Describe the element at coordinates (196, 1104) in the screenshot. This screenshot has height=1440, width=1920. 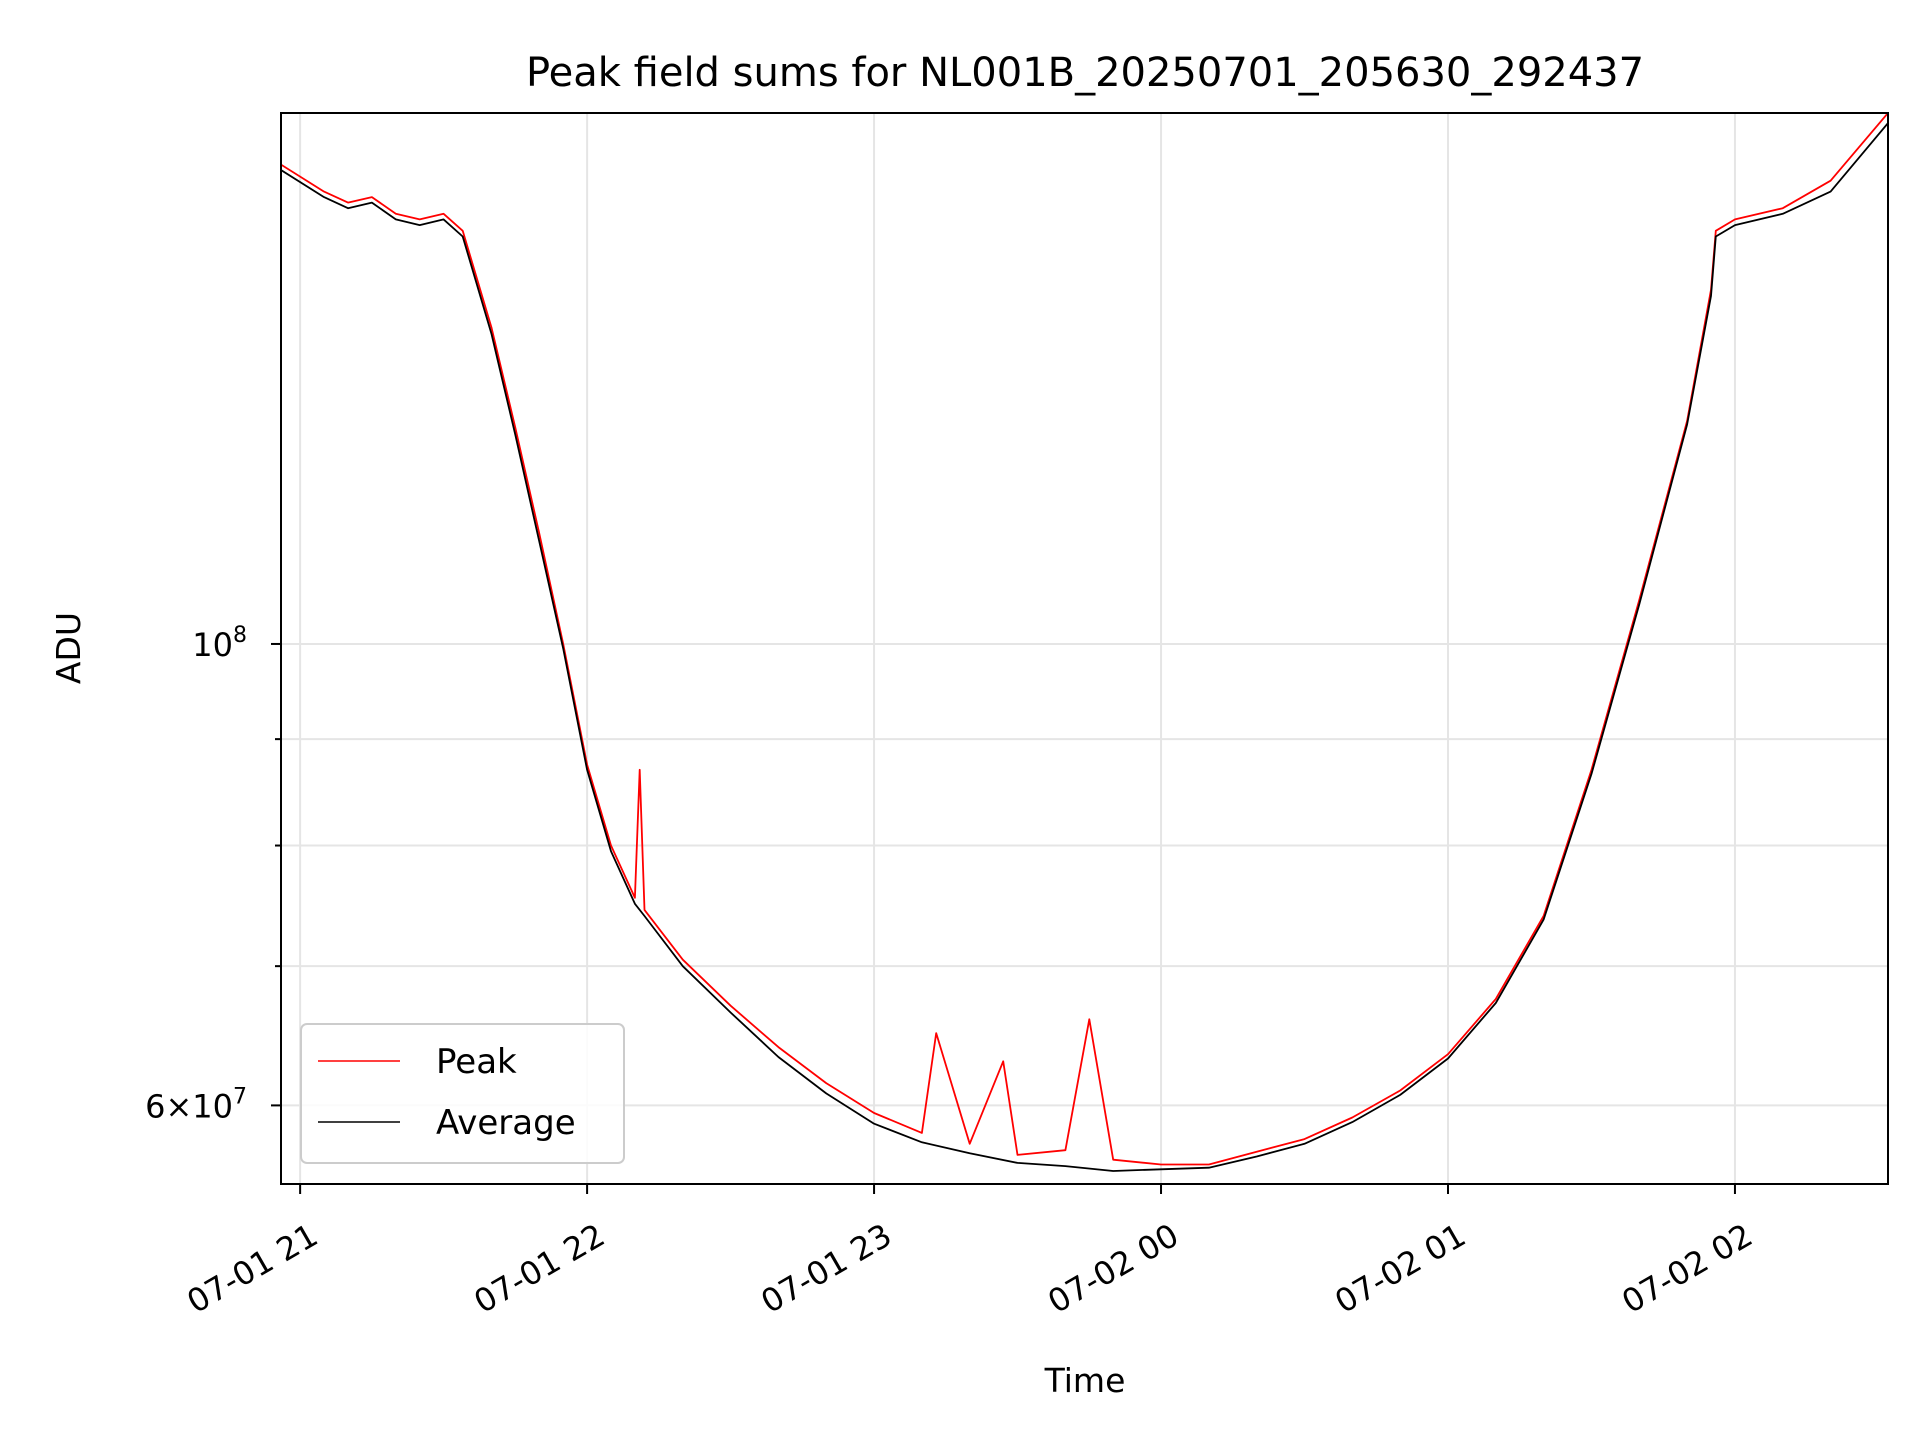
I see `y-tick-label: 6×107` at that location.